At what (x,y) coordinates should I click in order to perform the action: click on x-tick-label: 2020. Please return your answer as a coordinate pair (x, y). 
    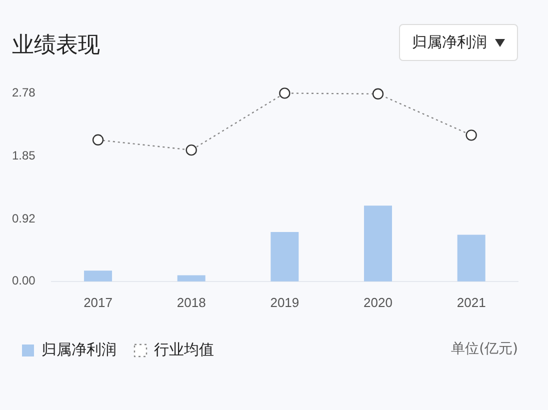
    Looking at the image, I should click on (378, 302).